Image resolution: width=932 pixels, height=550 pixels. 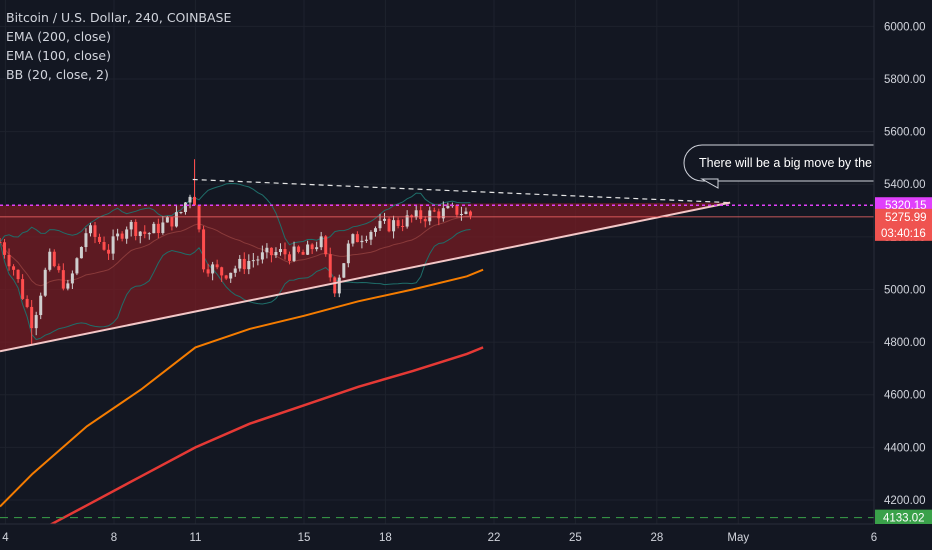 I want to click on time-tick-label: 8, so click(x=114, y=538).